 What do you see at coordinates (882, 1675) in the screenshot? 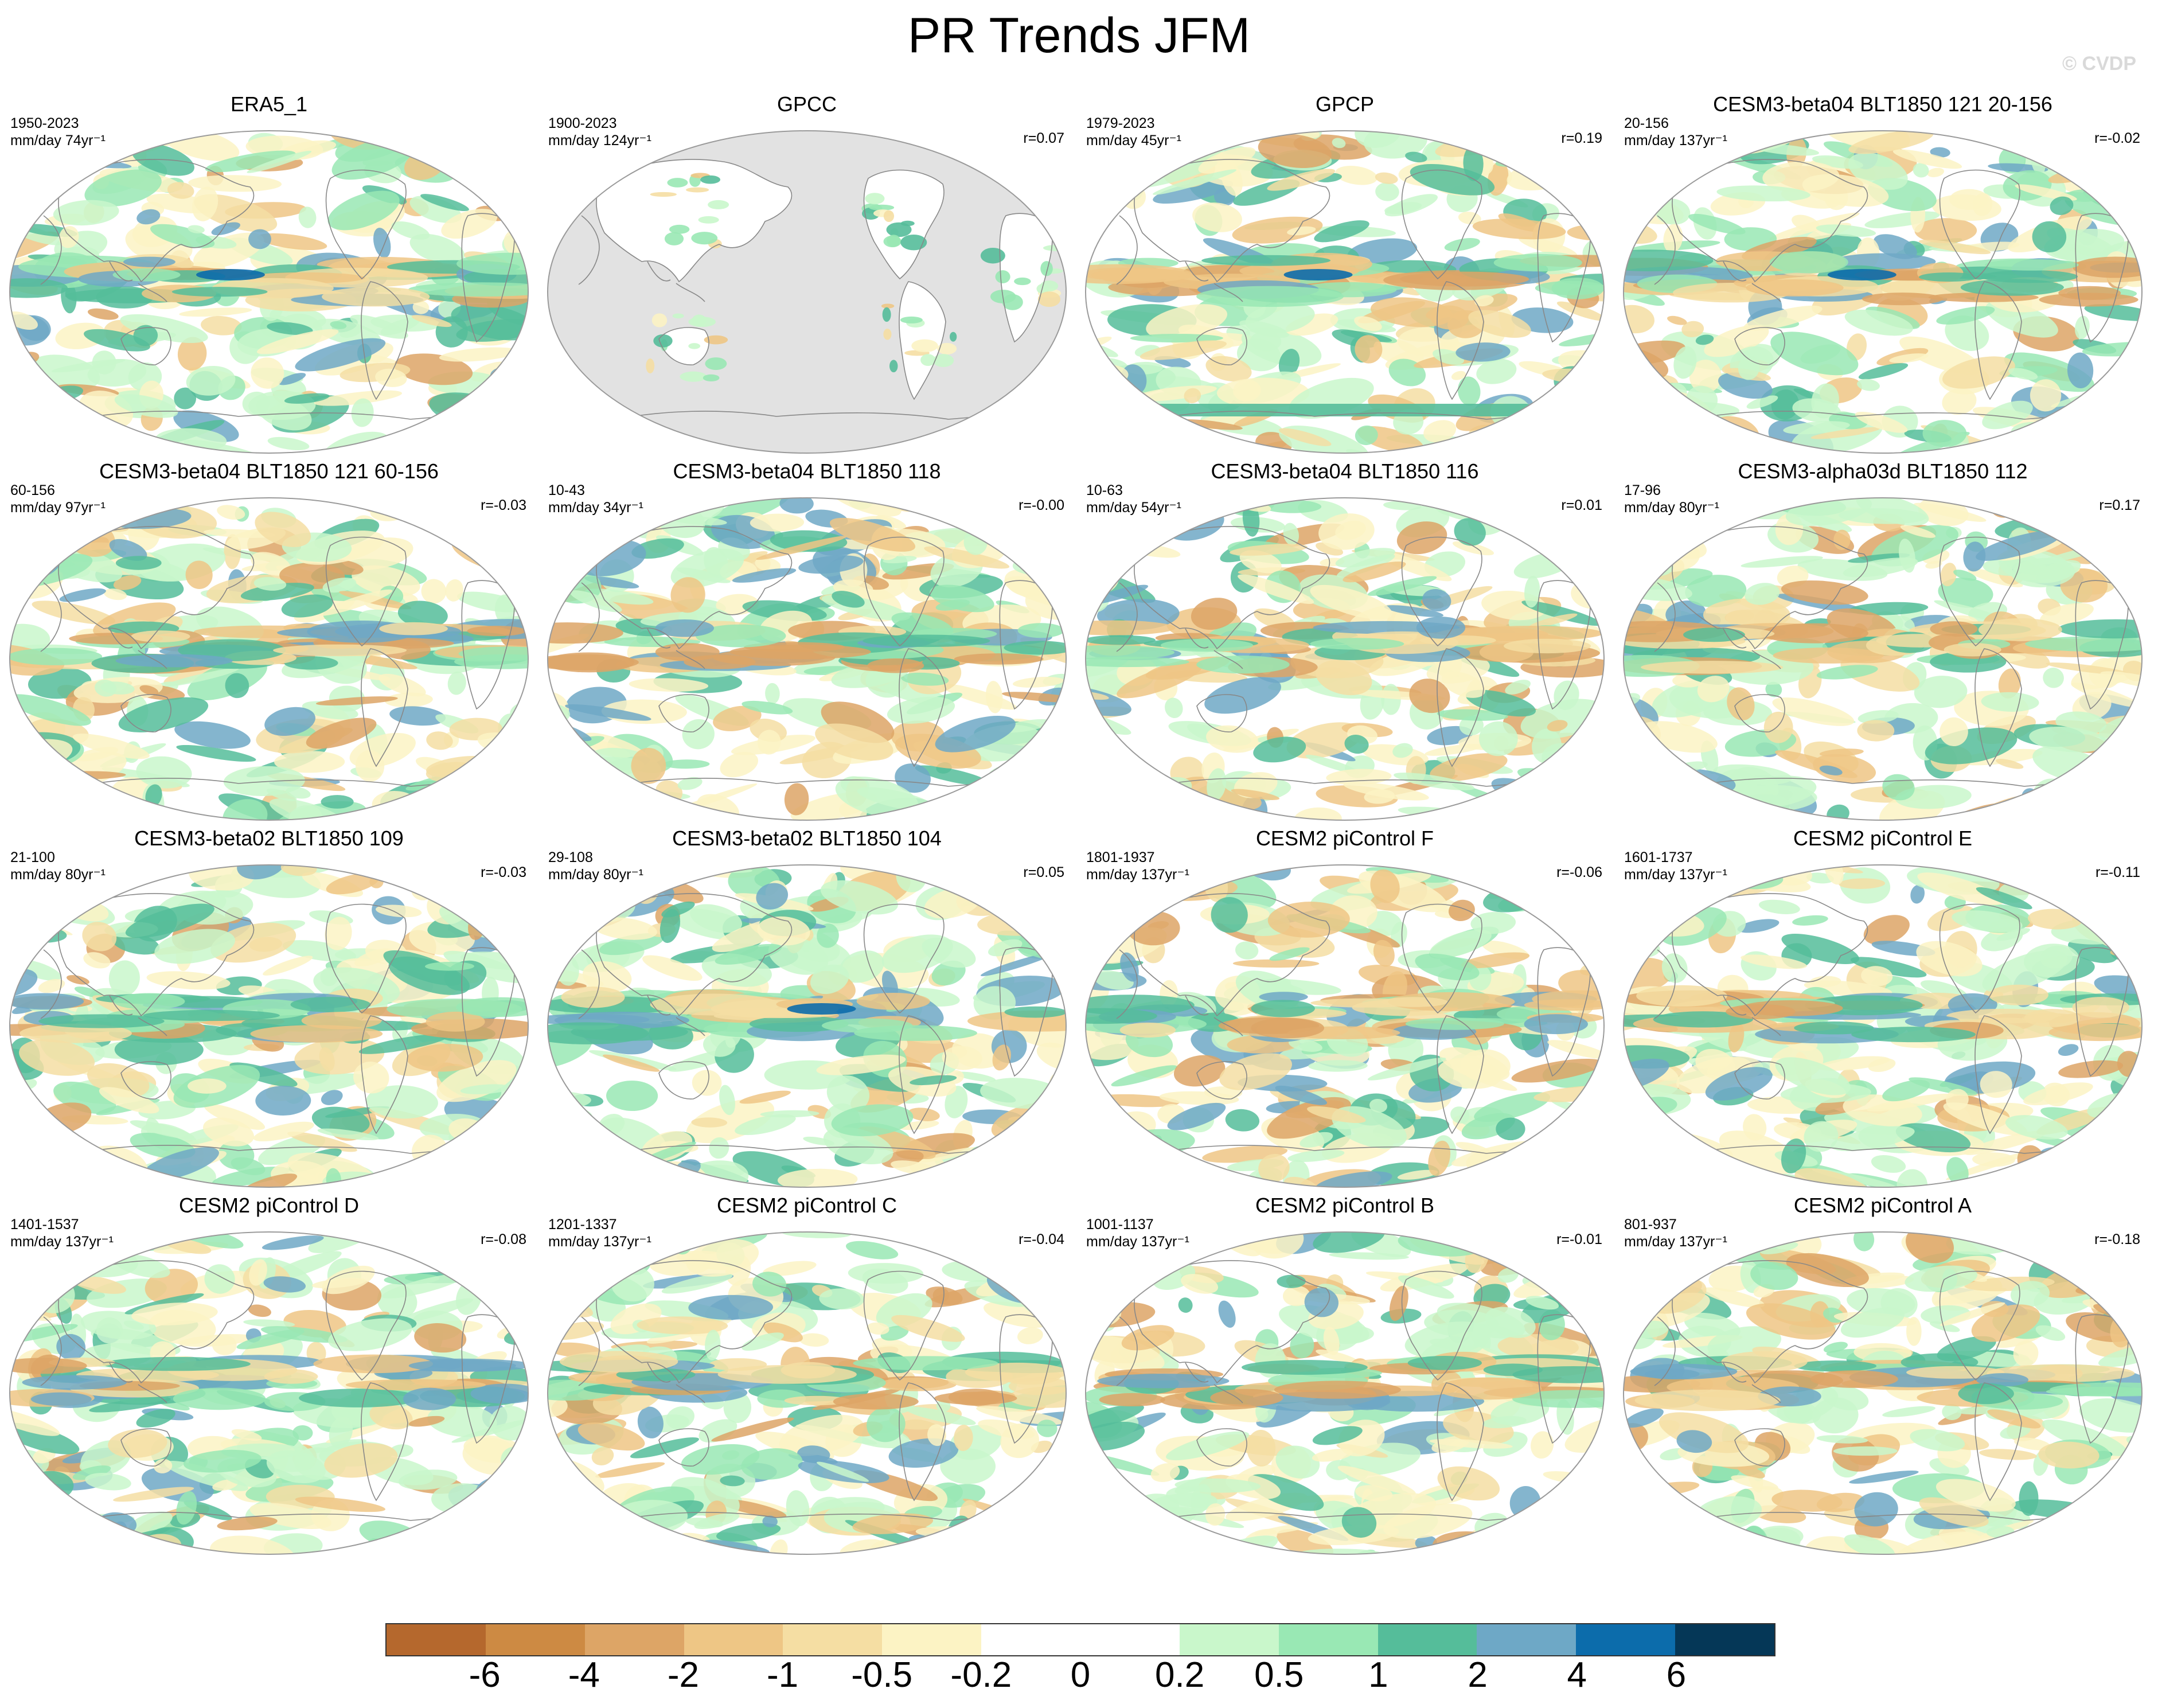
I see `colorbar-tick-label: -0.5` at bounding box center [882, 1675].